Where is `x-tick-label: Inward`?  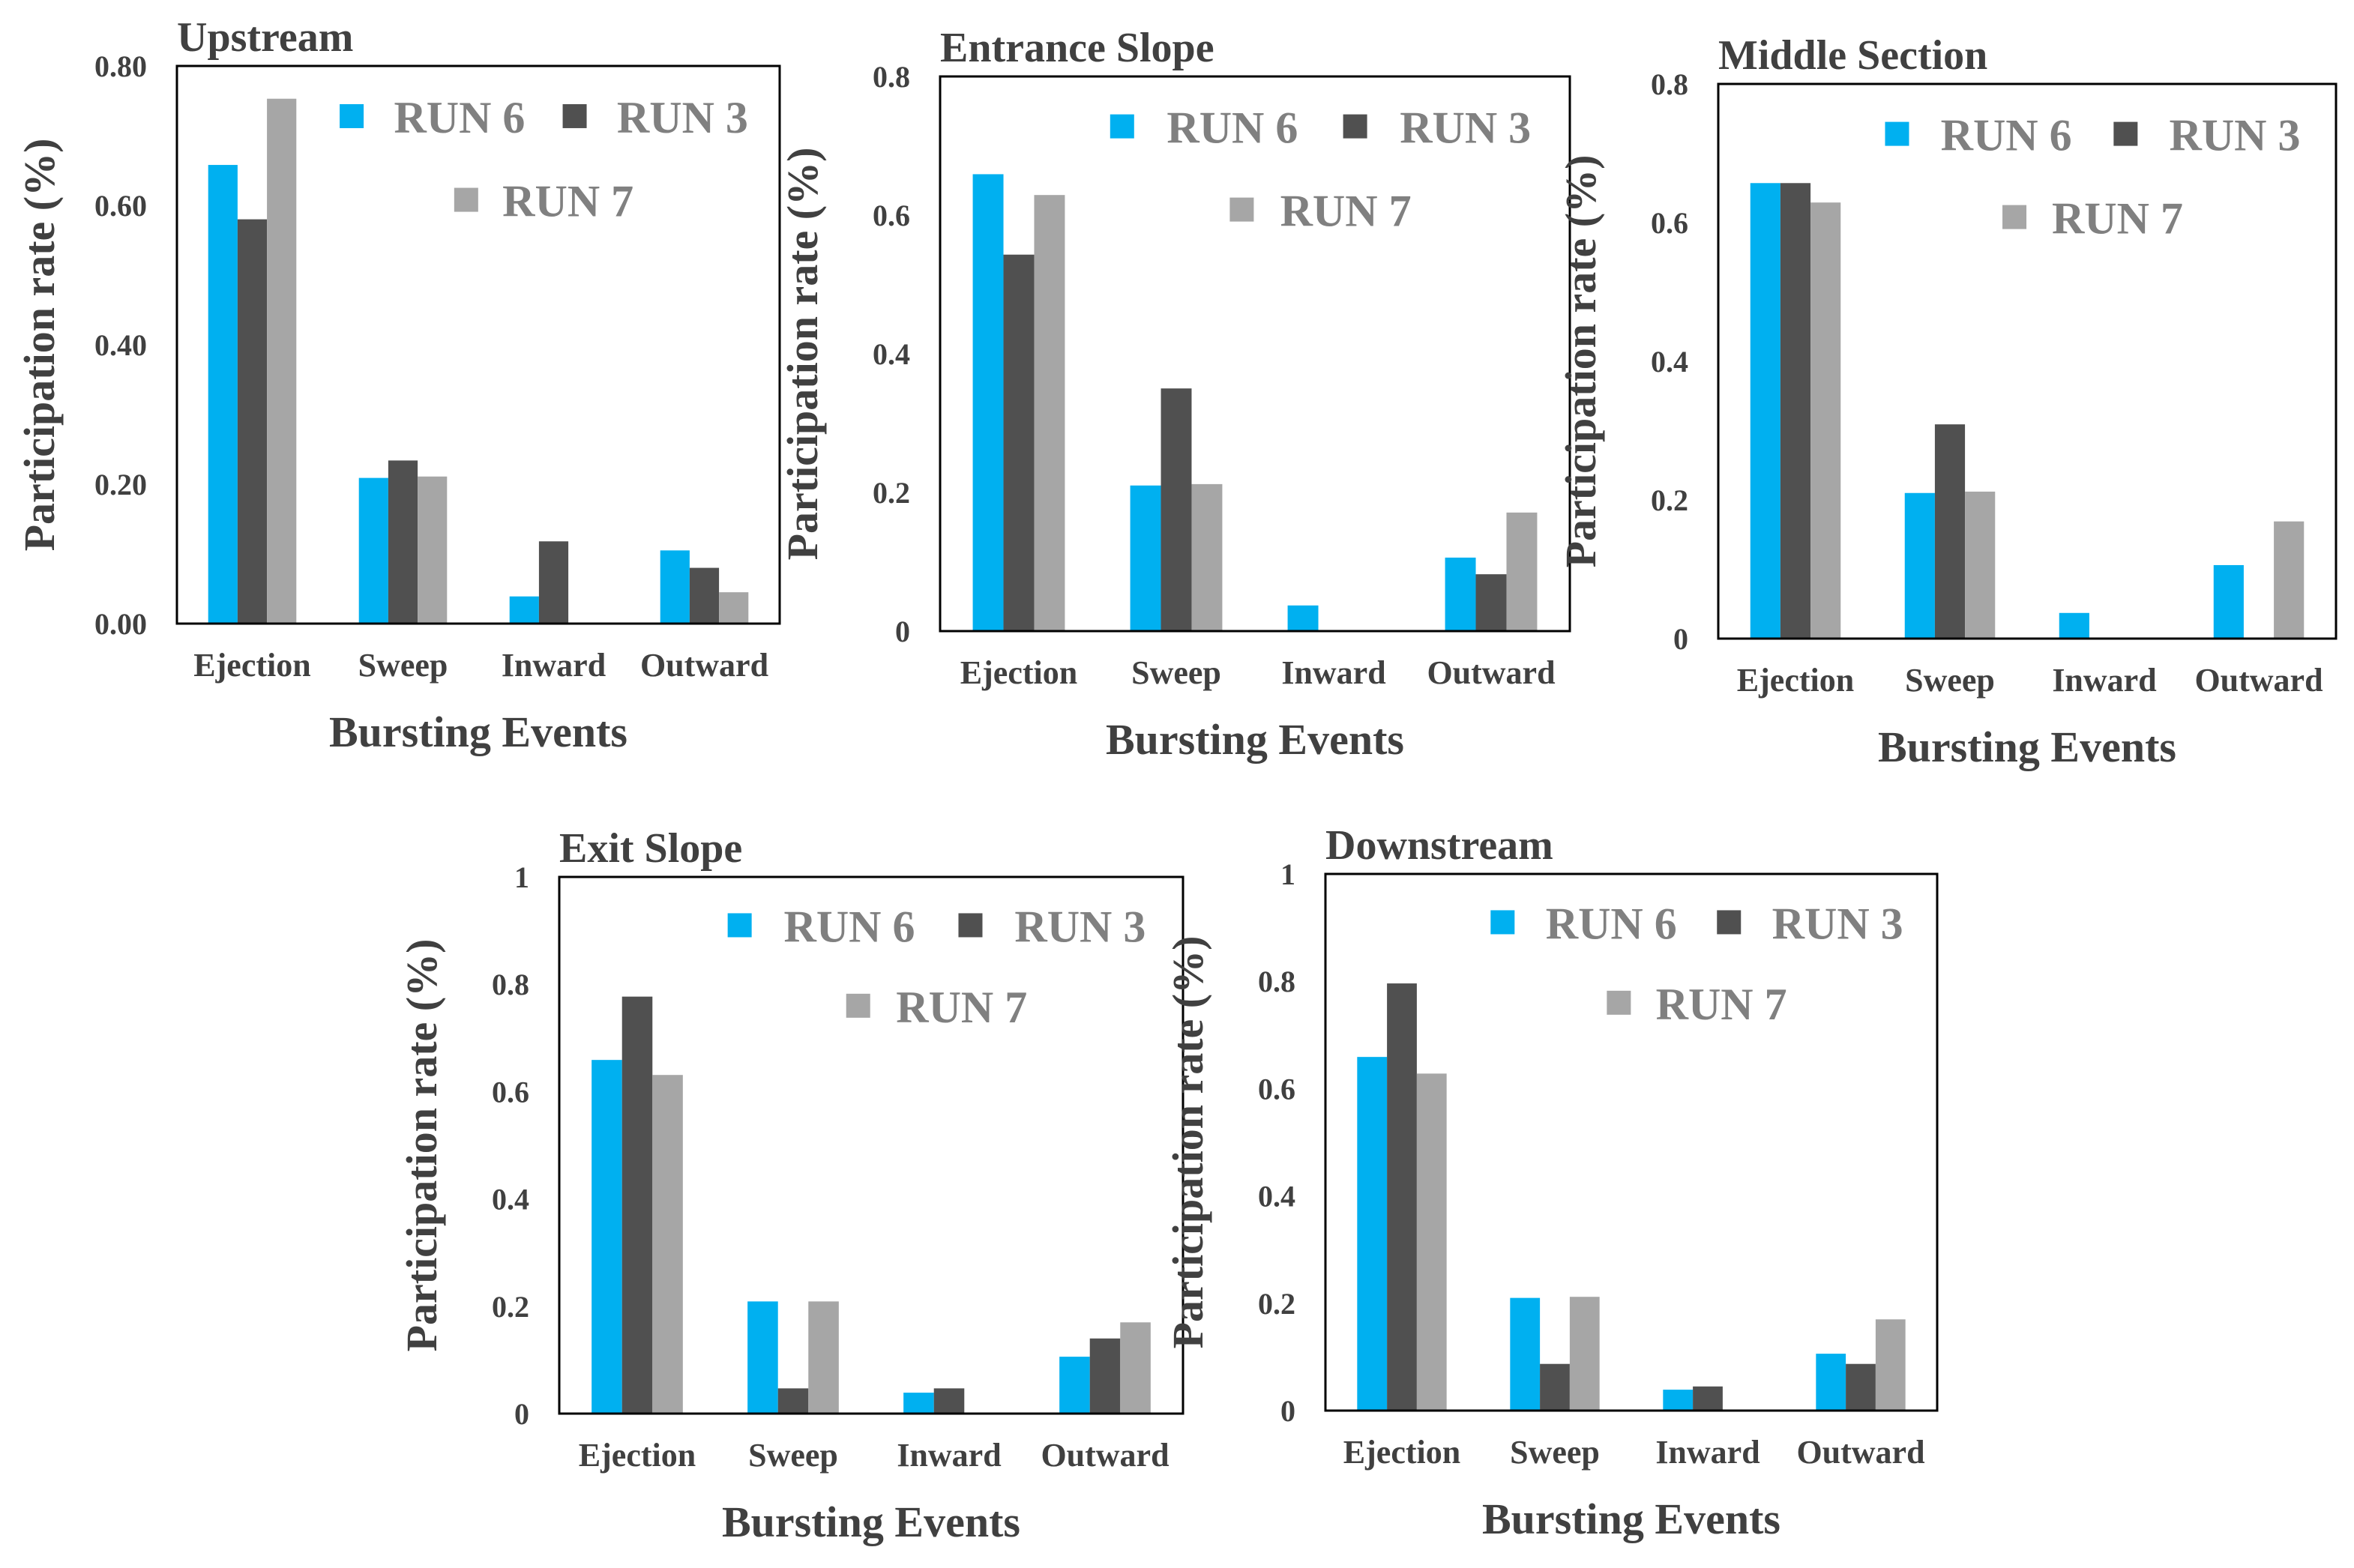
x-tick-label: Inward is located at coordinates (2104, 680).